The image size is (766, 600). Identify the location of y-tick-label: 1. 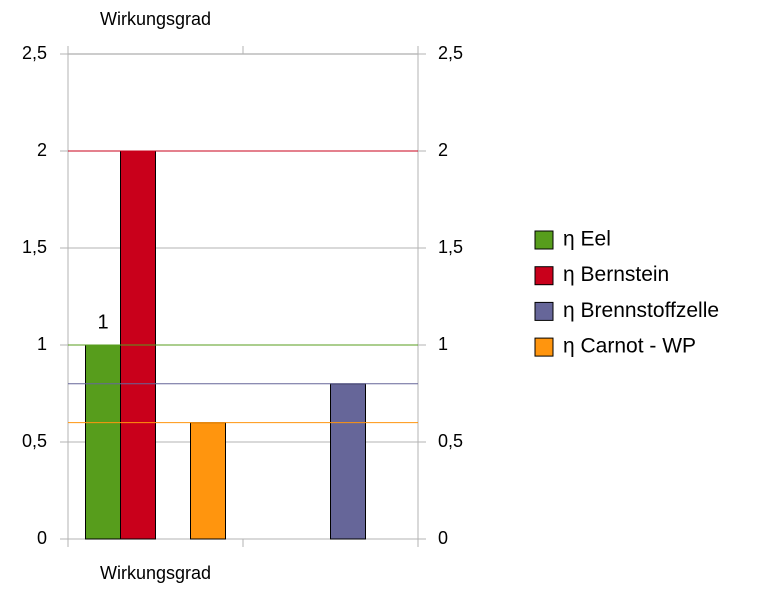
(42, 344).